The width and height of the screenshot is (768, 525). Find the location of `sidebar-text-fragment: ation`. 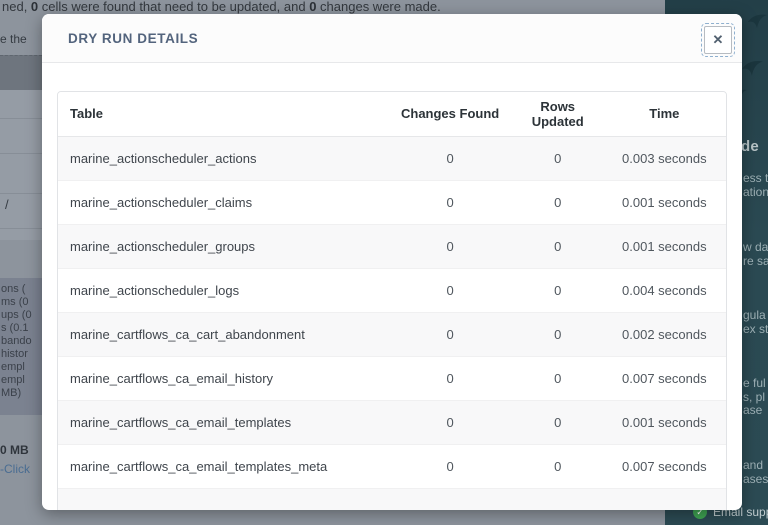

sidebar-text-fragment: ation is located at coordinates (755, 192).